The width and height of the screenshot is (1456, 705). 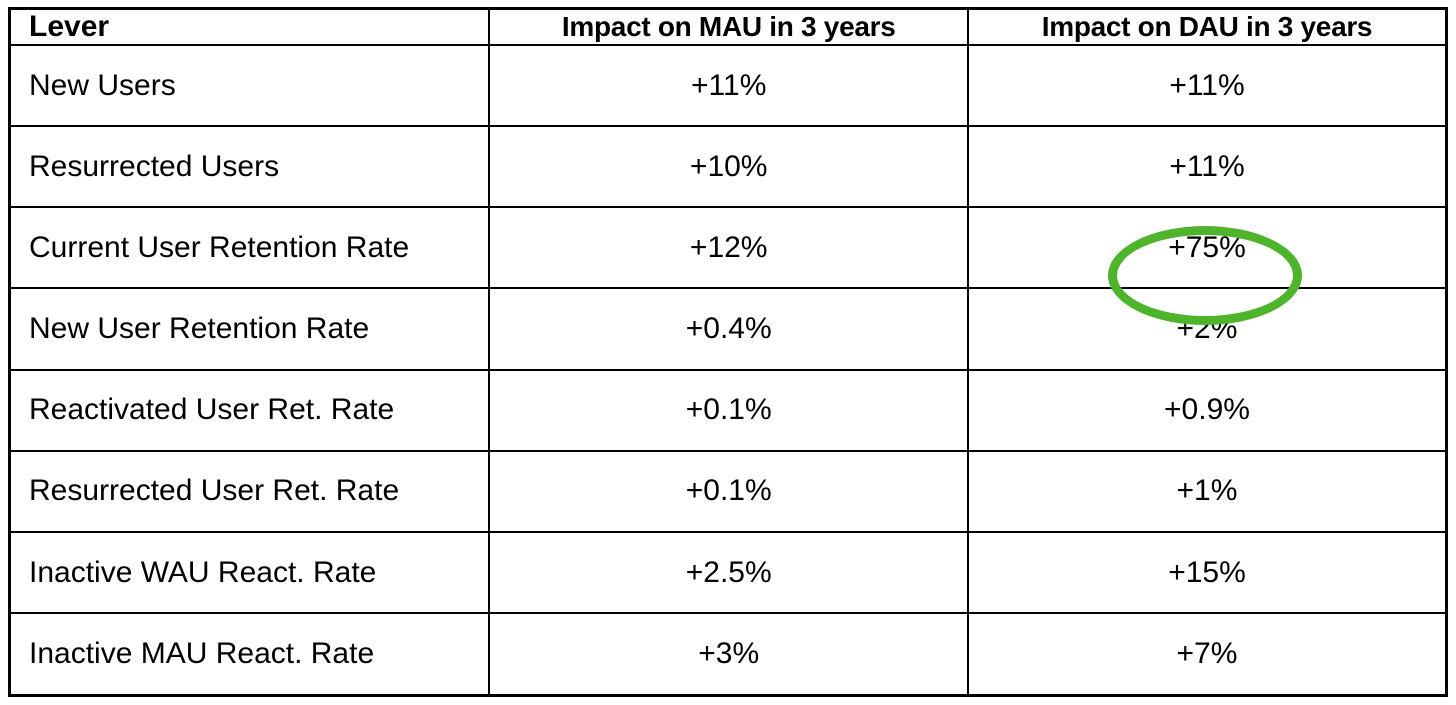 What do you see at coordinates (249, 654) in the screenshot?
I see `lever-label: Inactive MAU React. Rate` at bounding box center [249, 654].